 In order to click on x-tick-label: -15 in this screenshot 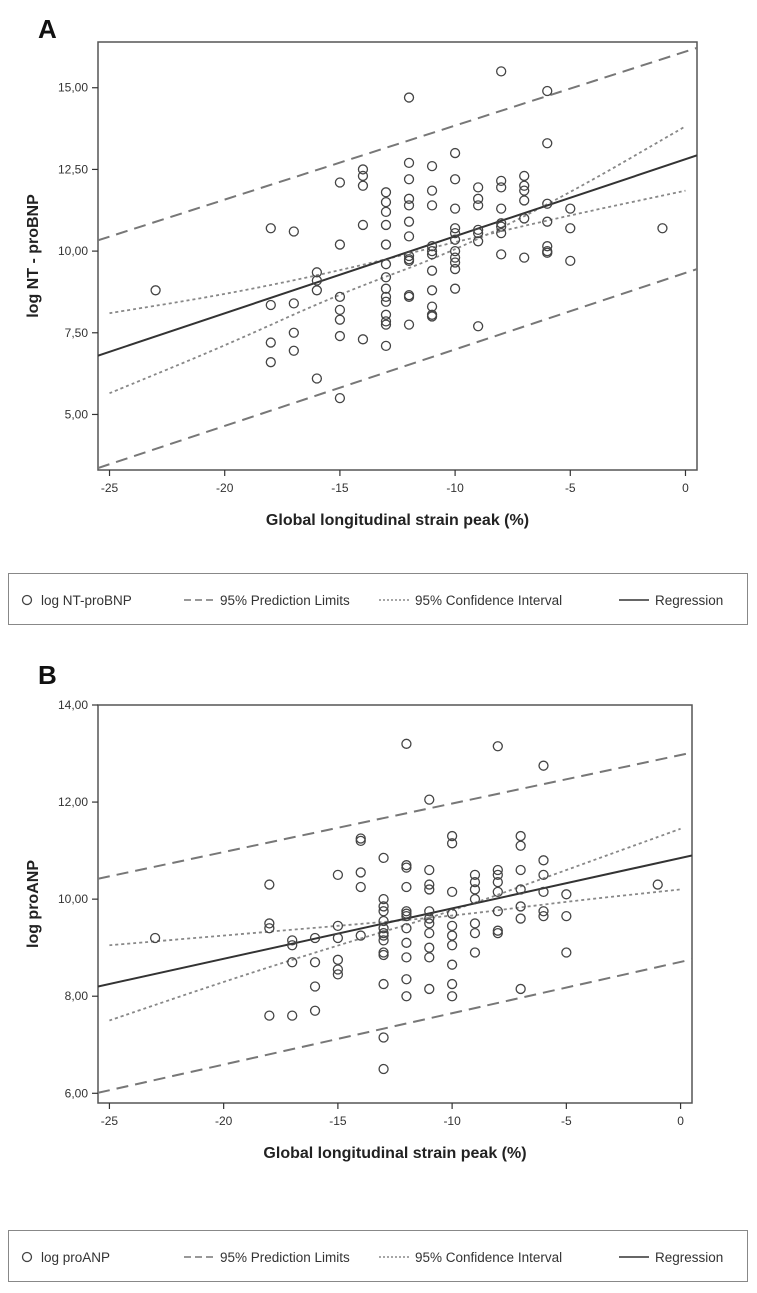, I will do `click(340, 488)`.